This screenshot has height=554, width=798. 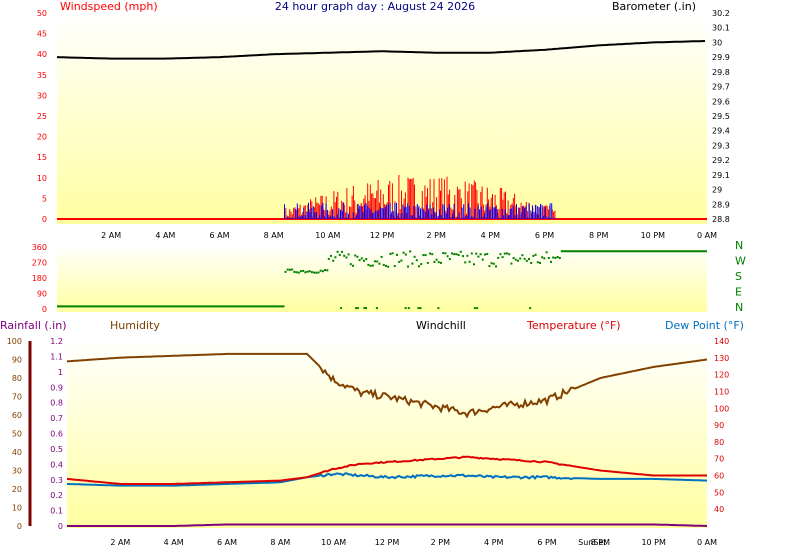 I want to click on time-tick-label: 4 AM, so click(x=165, y=235).